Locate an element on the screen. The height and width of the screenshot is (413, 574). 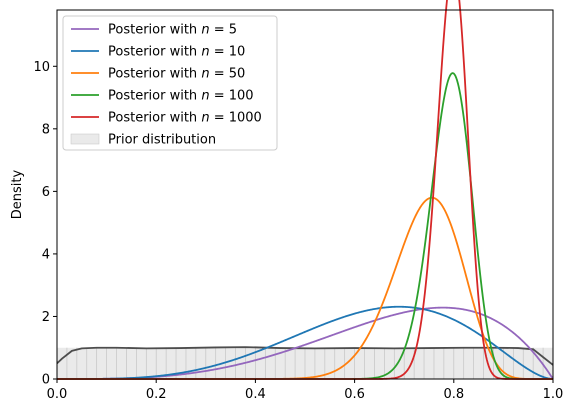
legend-label: Posterior with n = 5 is located at coordinates (172, 30).